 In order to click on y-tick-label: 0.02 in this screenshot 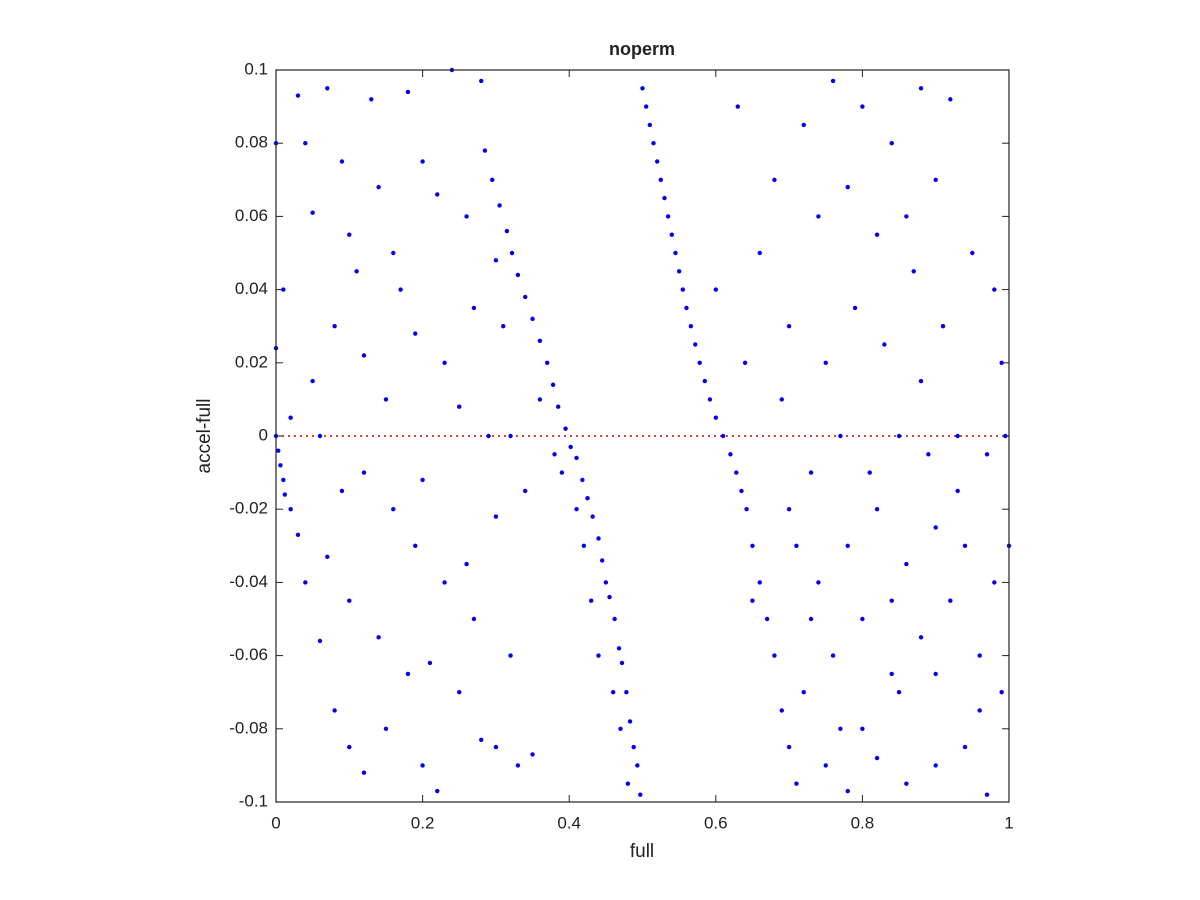, I will do `click(251, 361)`.